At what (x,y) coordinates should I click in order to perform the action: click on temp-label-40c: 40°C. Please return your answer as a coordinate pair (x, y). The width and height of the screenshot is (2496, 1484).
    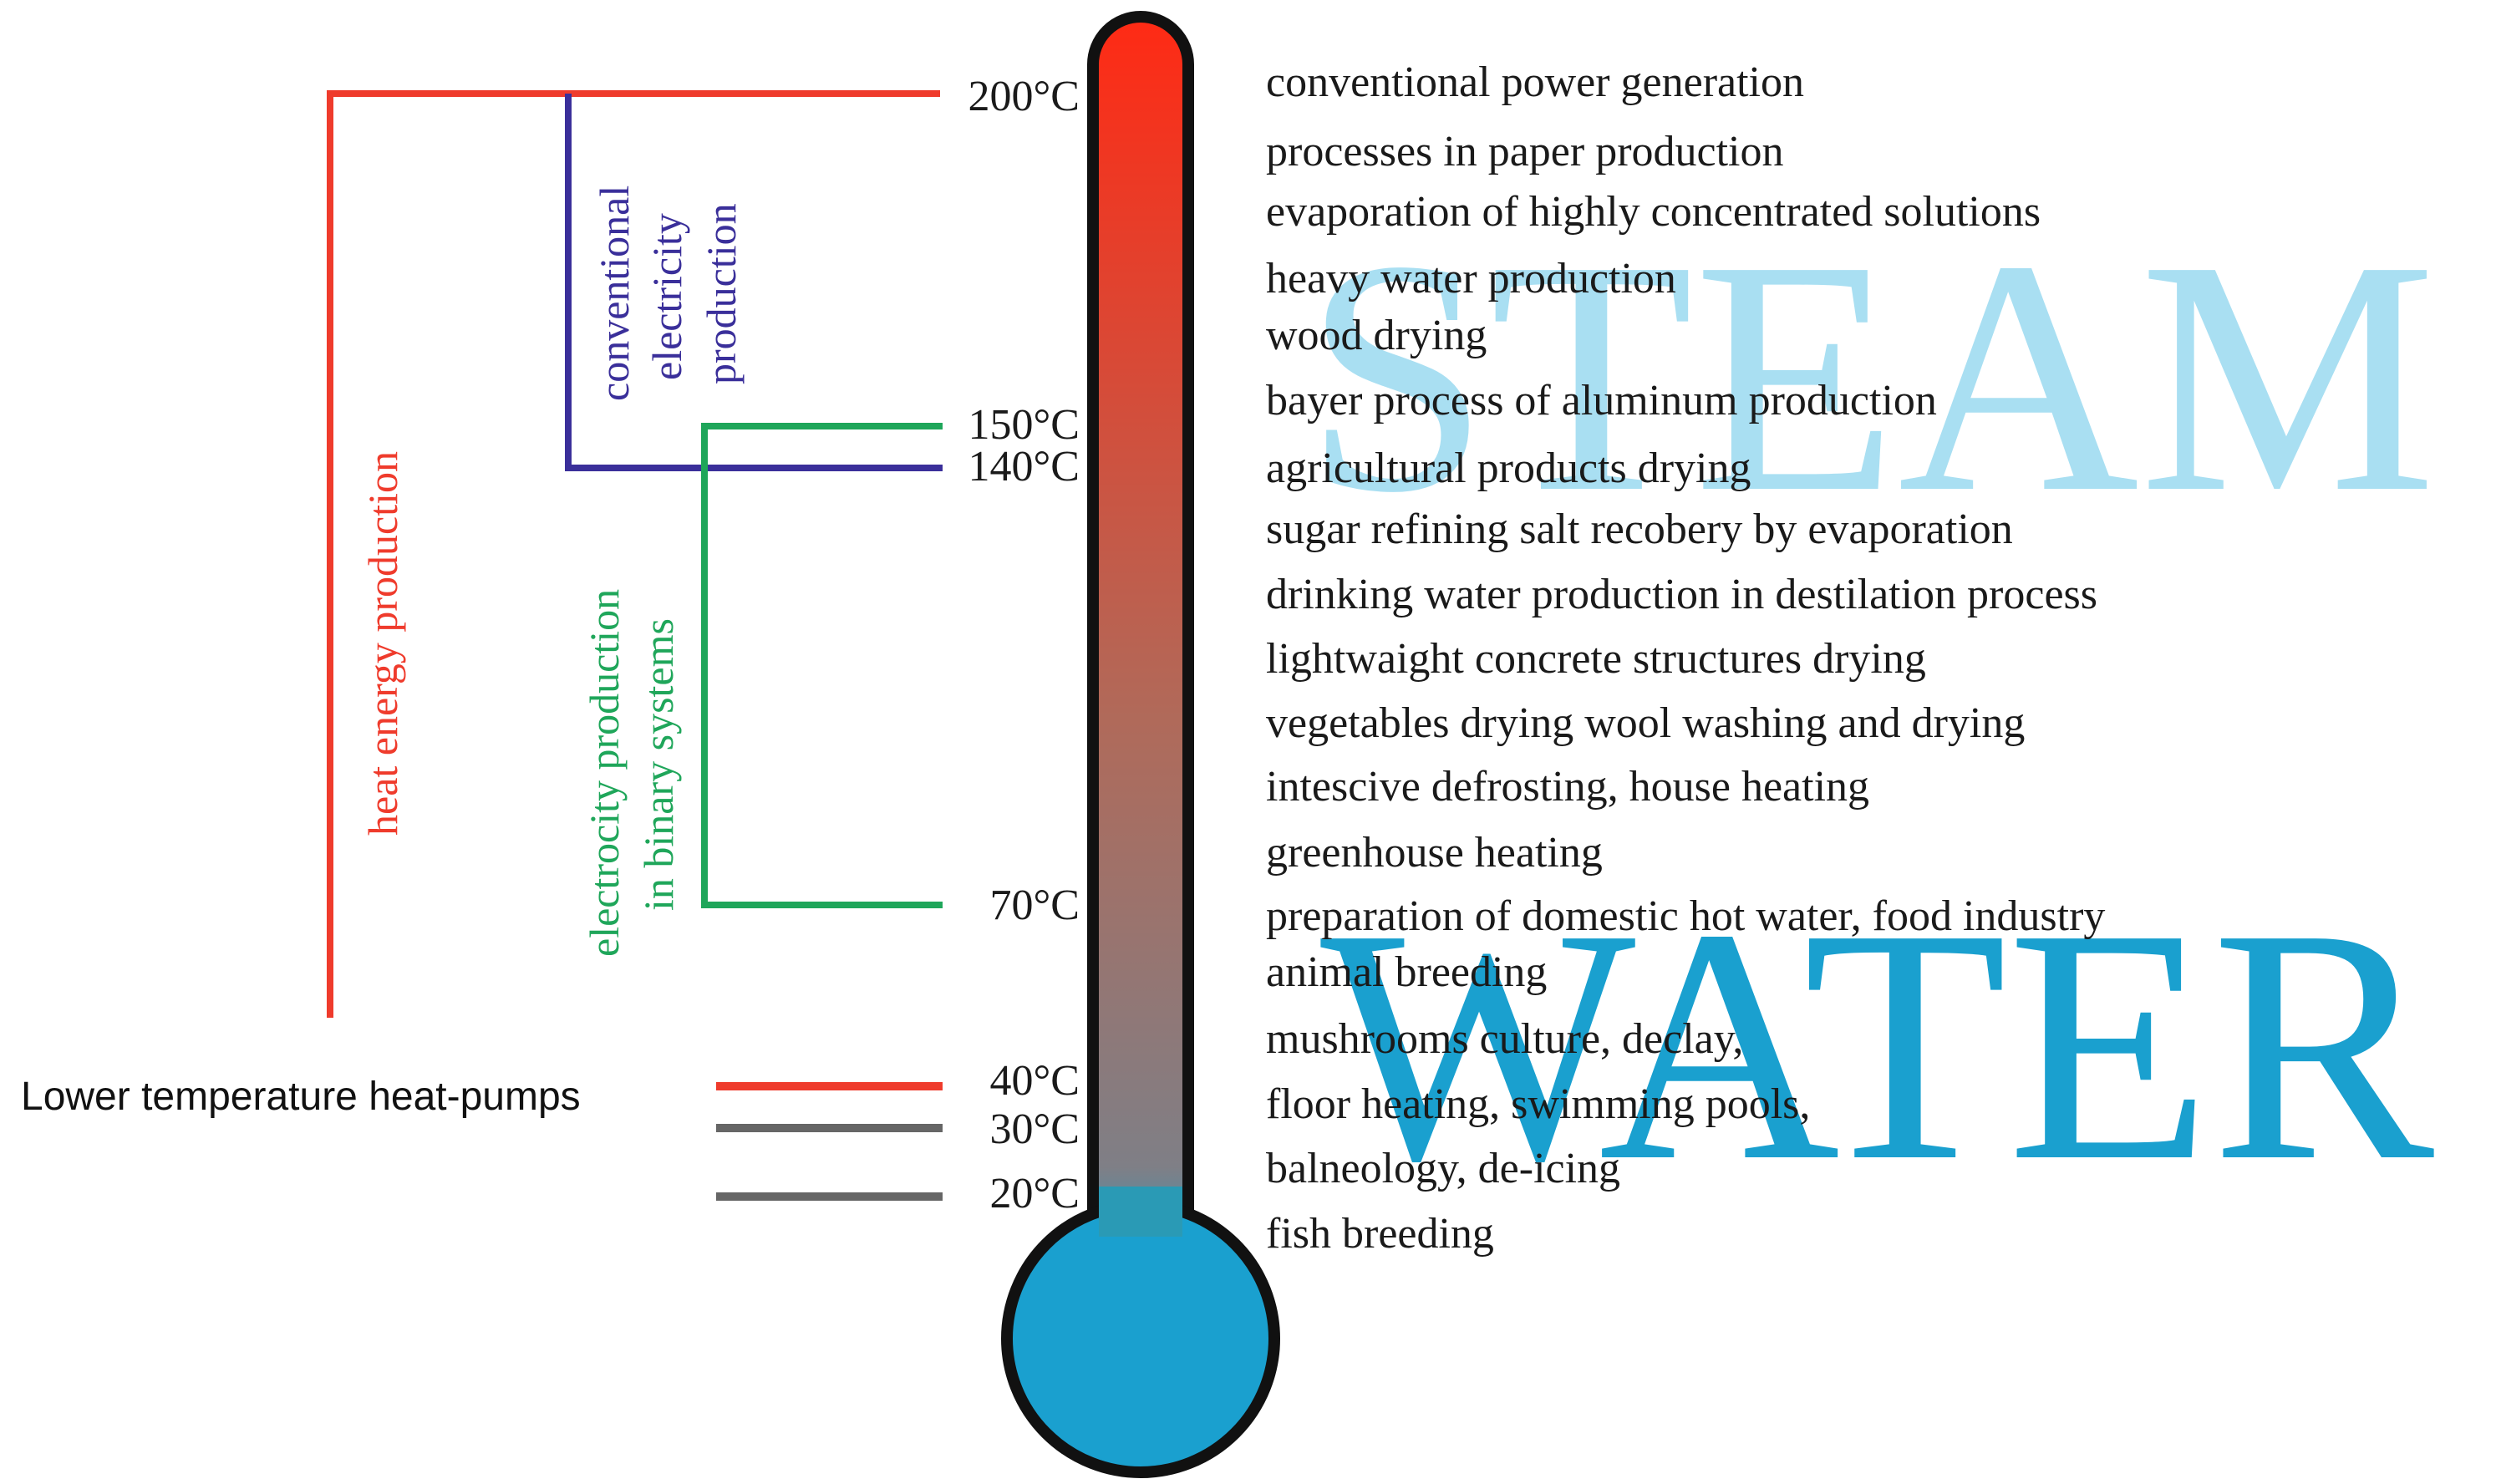
    Looking at the image, I should click on (1035, 1081).